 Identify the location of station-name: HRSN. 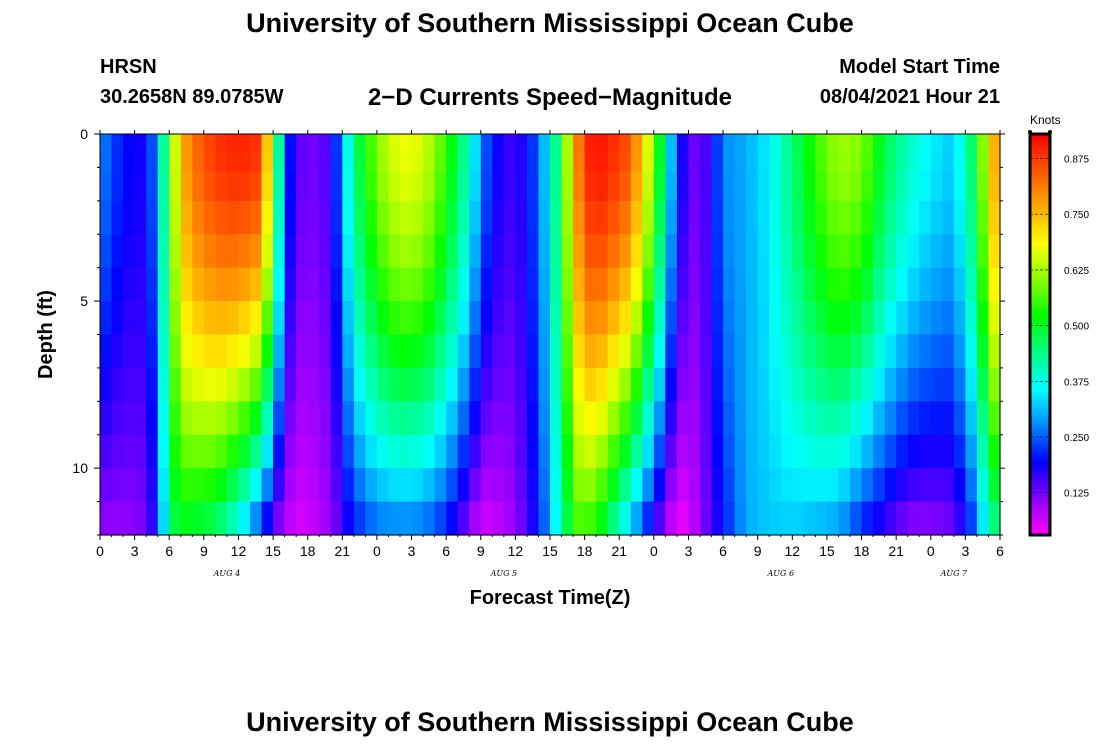
(128, 67).